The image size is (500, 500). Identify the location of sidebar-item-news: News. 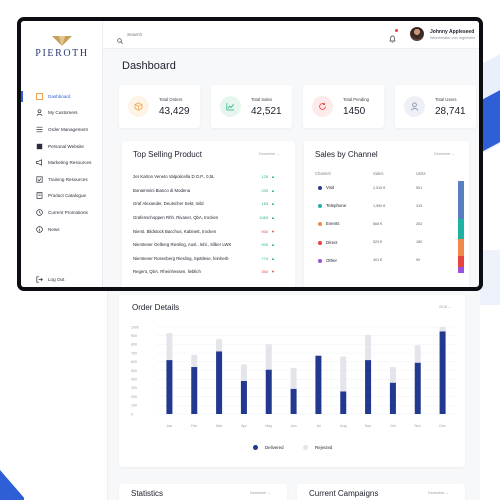
(62, 229).